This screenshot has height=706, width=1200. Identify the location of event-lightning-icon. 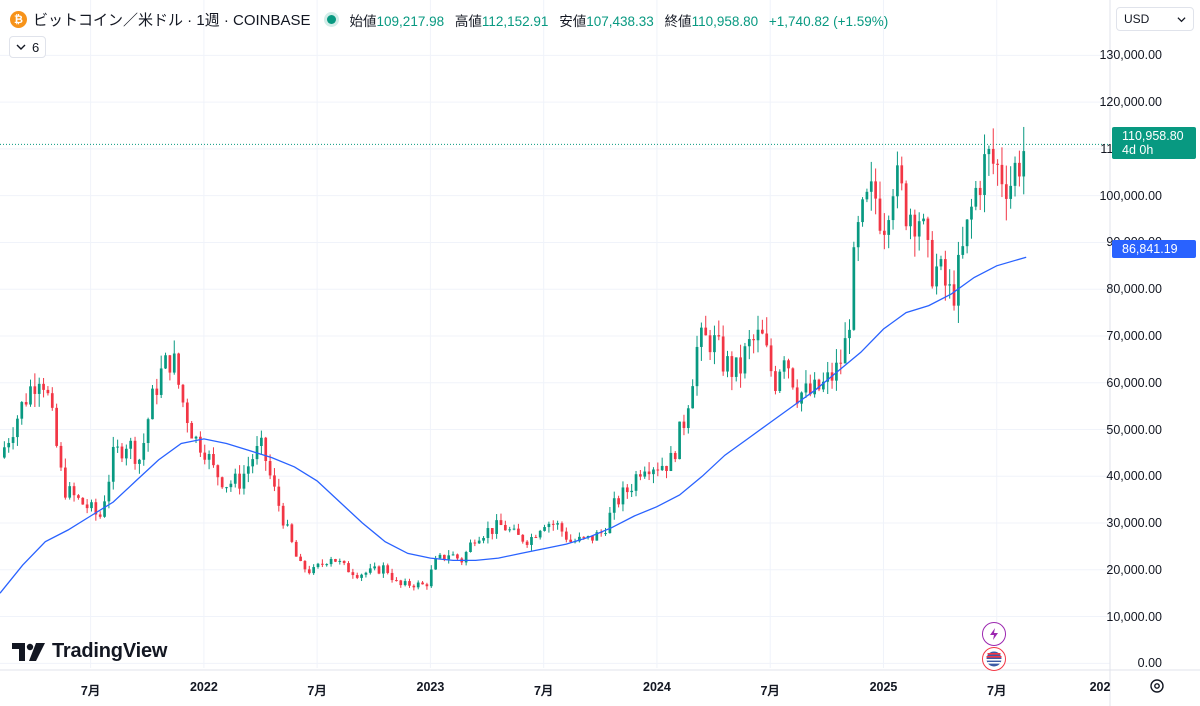
(994, 634).